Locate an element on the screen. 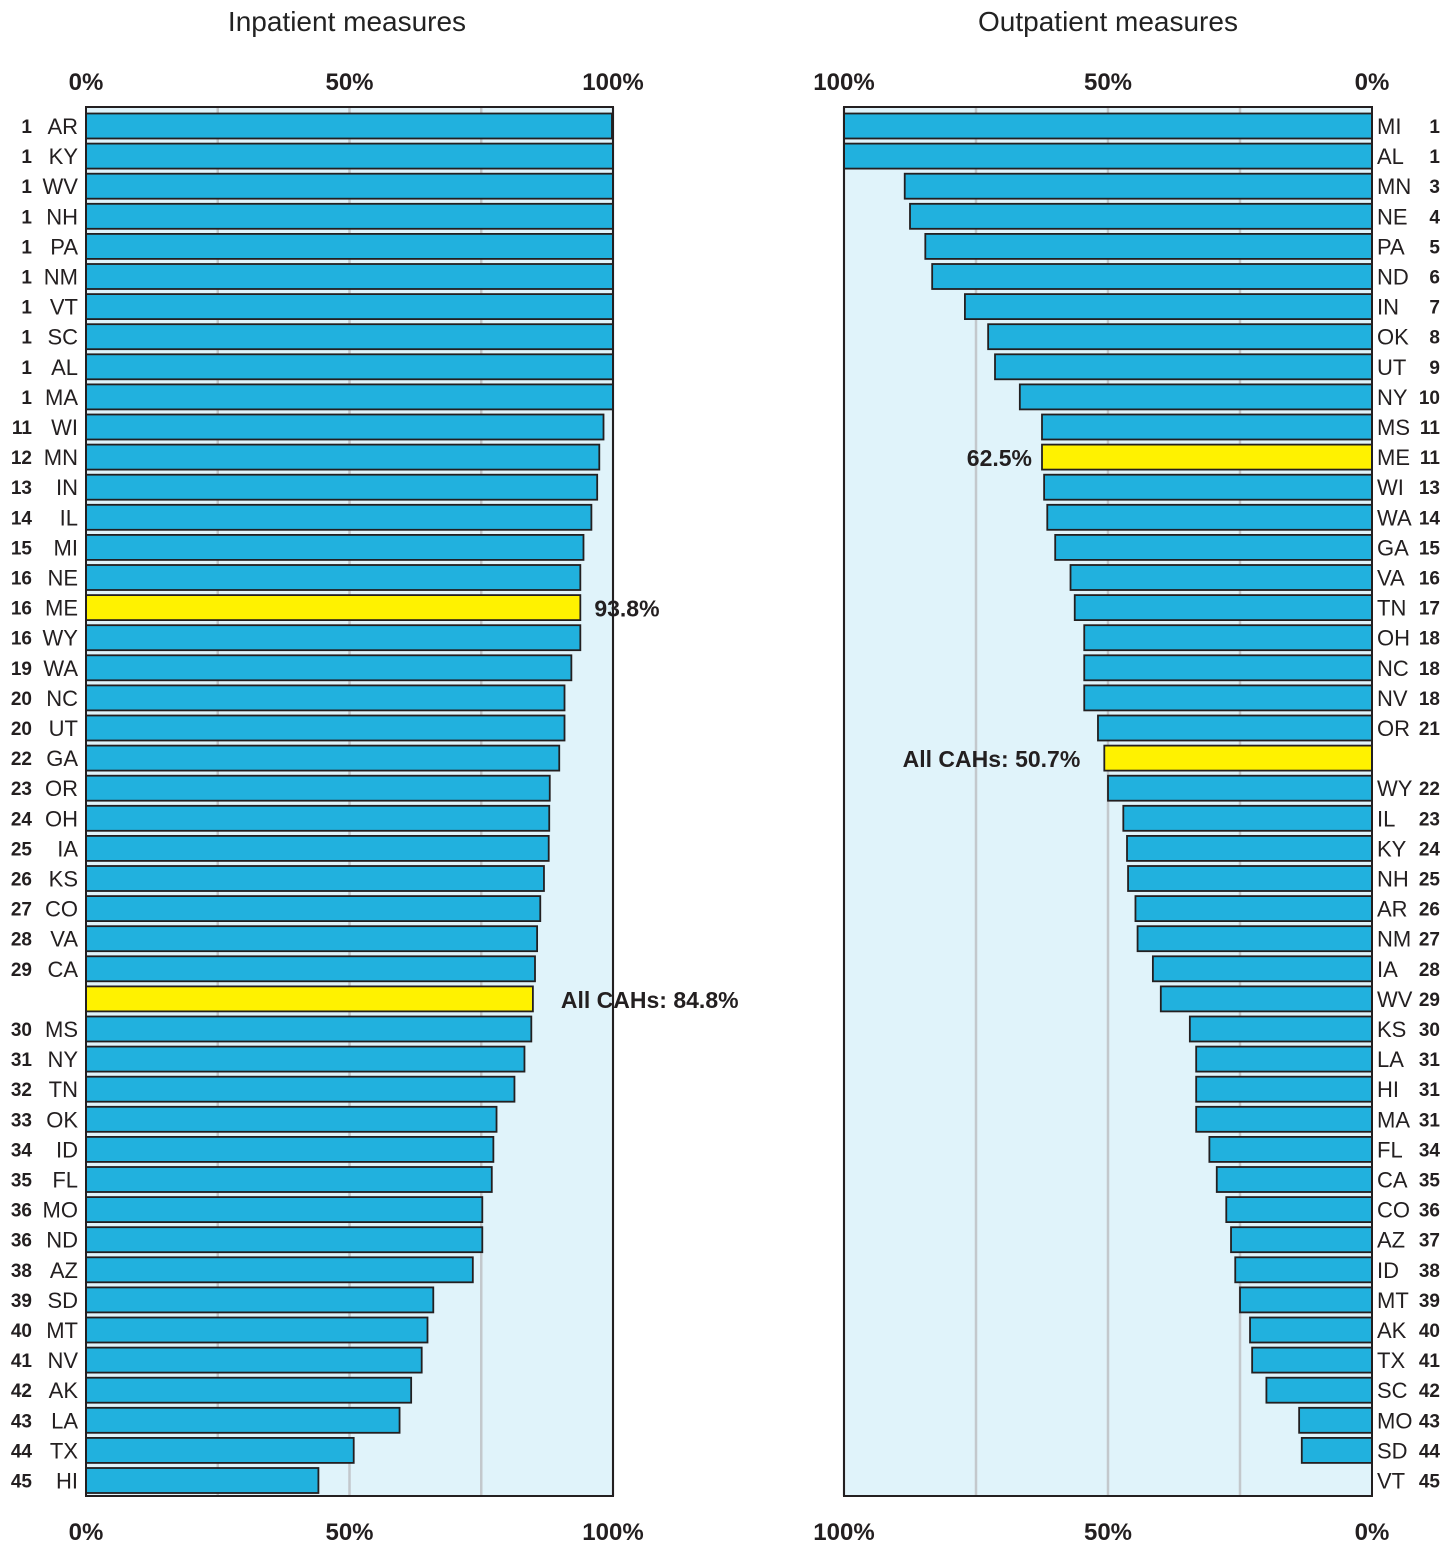 The height and width of the screenshot is (1553, 1455). inpatient-state-label: ME is located at coordinates (61, 608).